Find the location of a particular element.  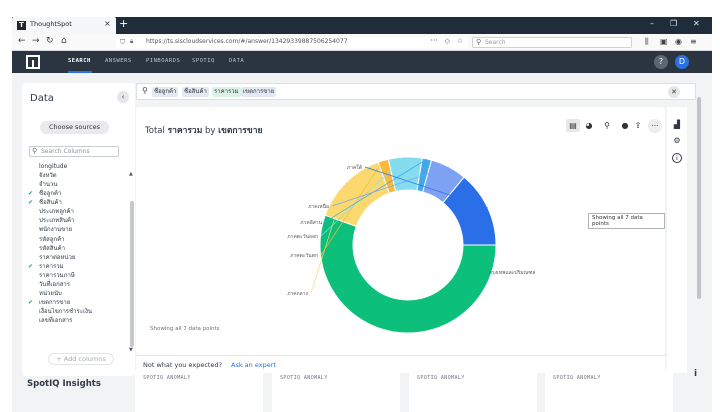

search-token: เขตการขาย is located at coordinates (259, 92).